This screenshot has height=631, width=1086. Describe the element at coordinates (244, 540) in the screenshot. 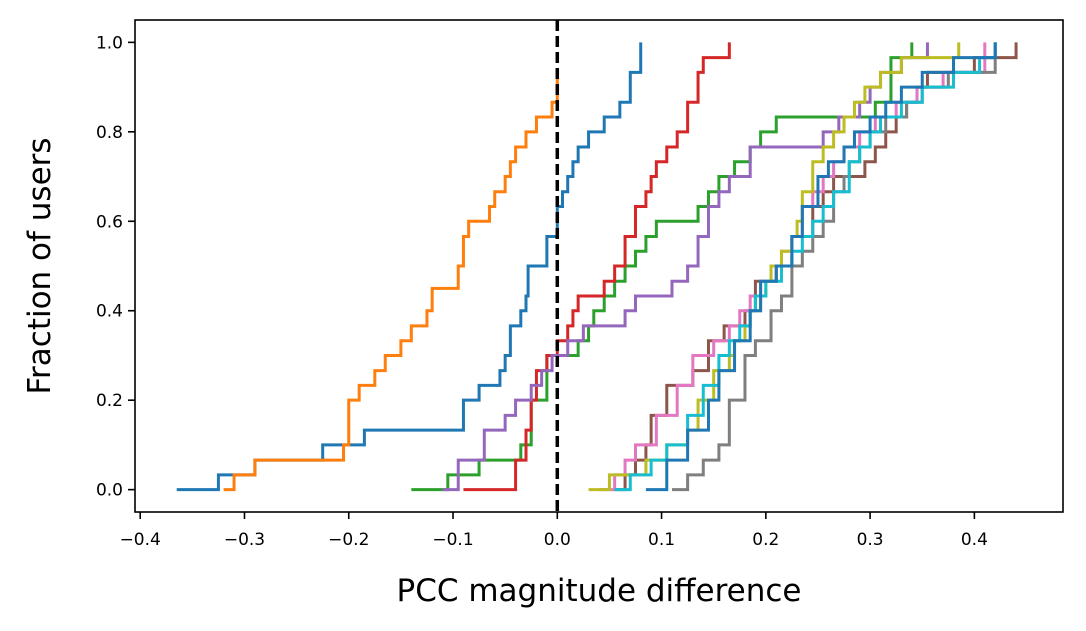

I see `x-tick-label: −0.3` at that location.